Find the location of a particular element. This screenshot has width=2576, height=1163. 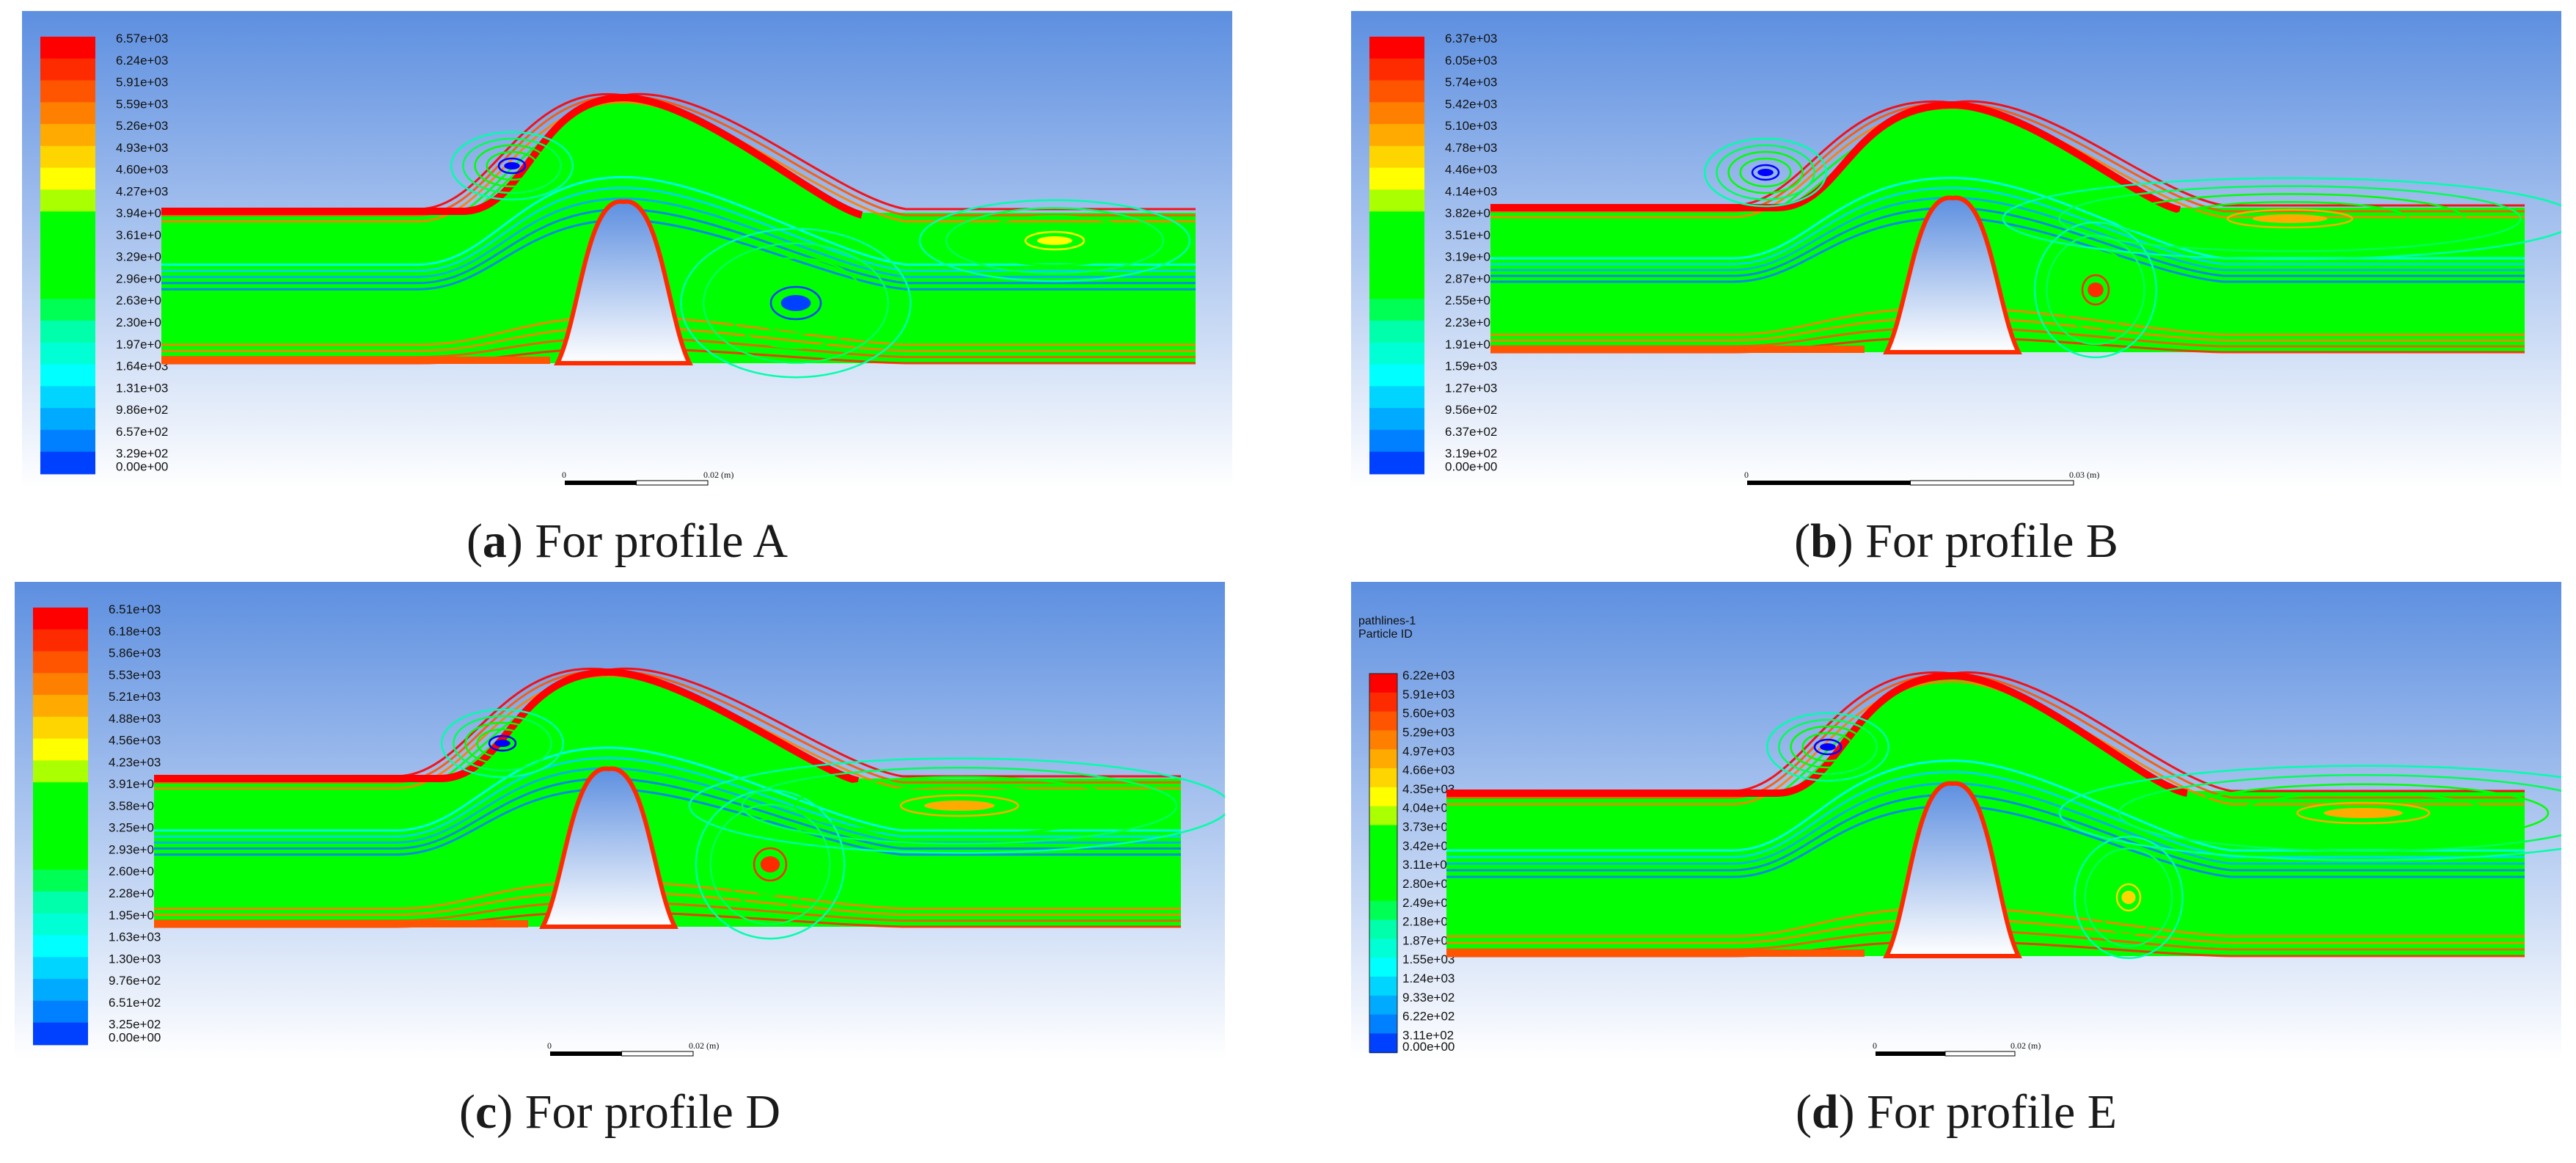

colorbar-tick-label: 6.22e+02 is located at coordinates (1428, 1017).